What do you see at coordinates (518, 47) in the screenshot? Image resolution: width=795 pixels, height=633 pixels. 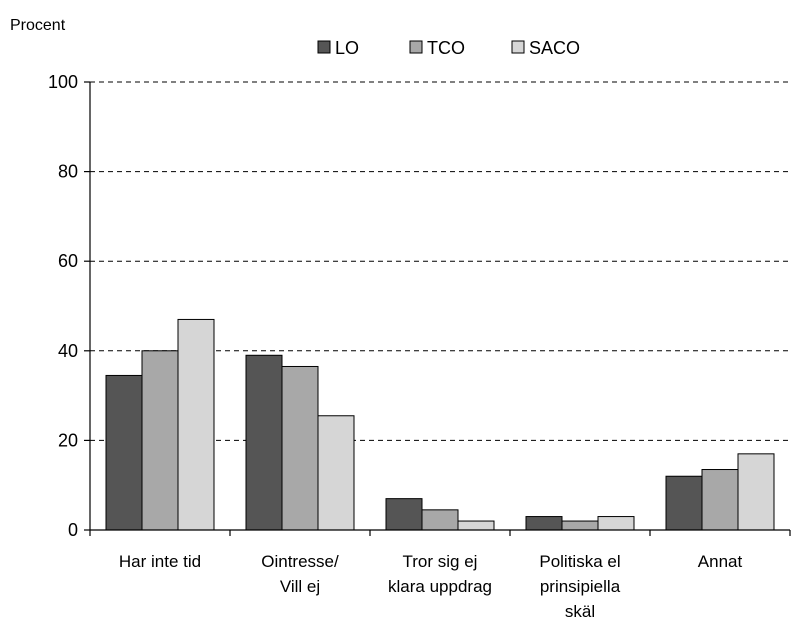 I see `legend-swatch-saco` at bounding box center [518, 47].